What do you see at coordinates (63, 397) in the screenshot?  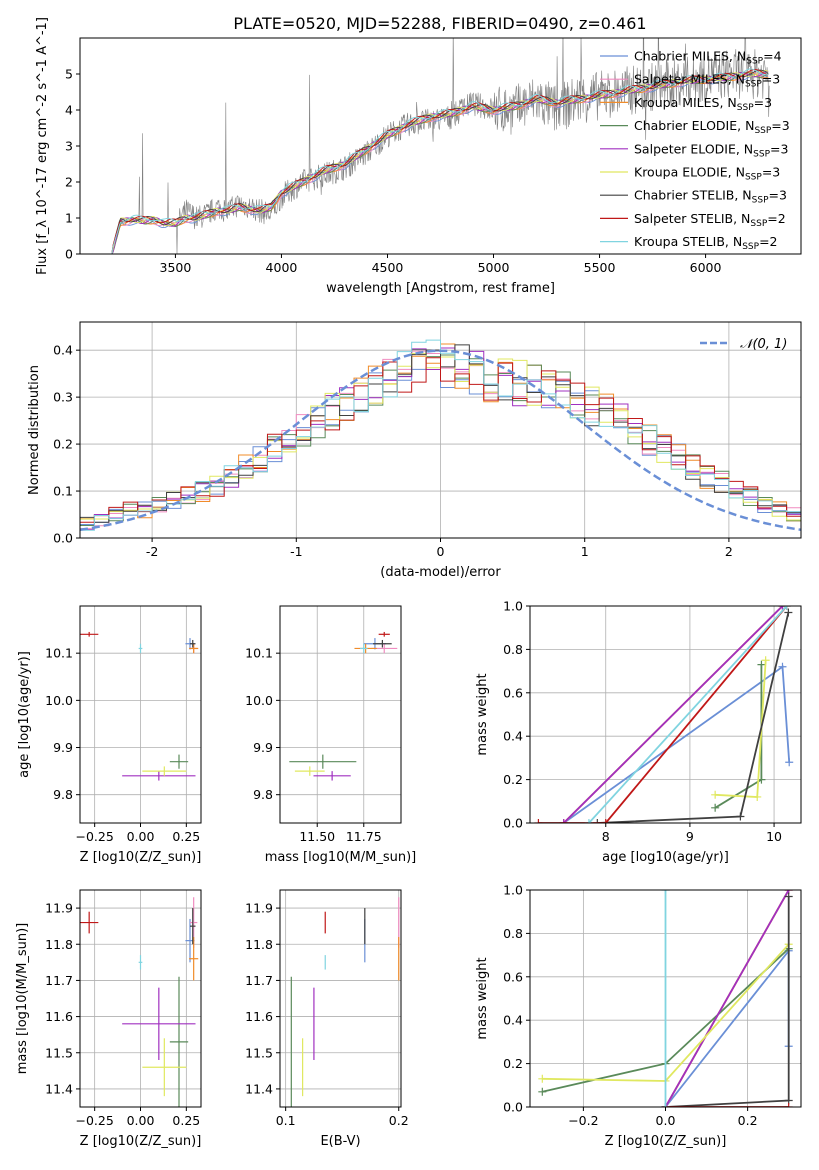 I see `y-tick-label: 0.3` at bounding box center [63, 397].